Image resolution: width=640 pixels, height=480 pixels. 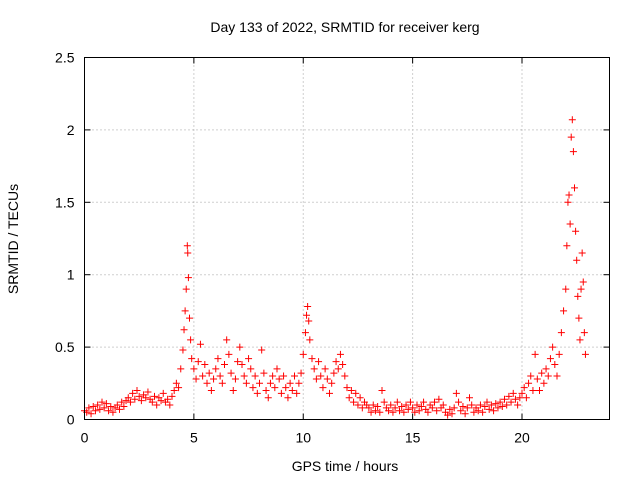 I want to click on y-tick-label: 1.5, so click(x=65, y=202).